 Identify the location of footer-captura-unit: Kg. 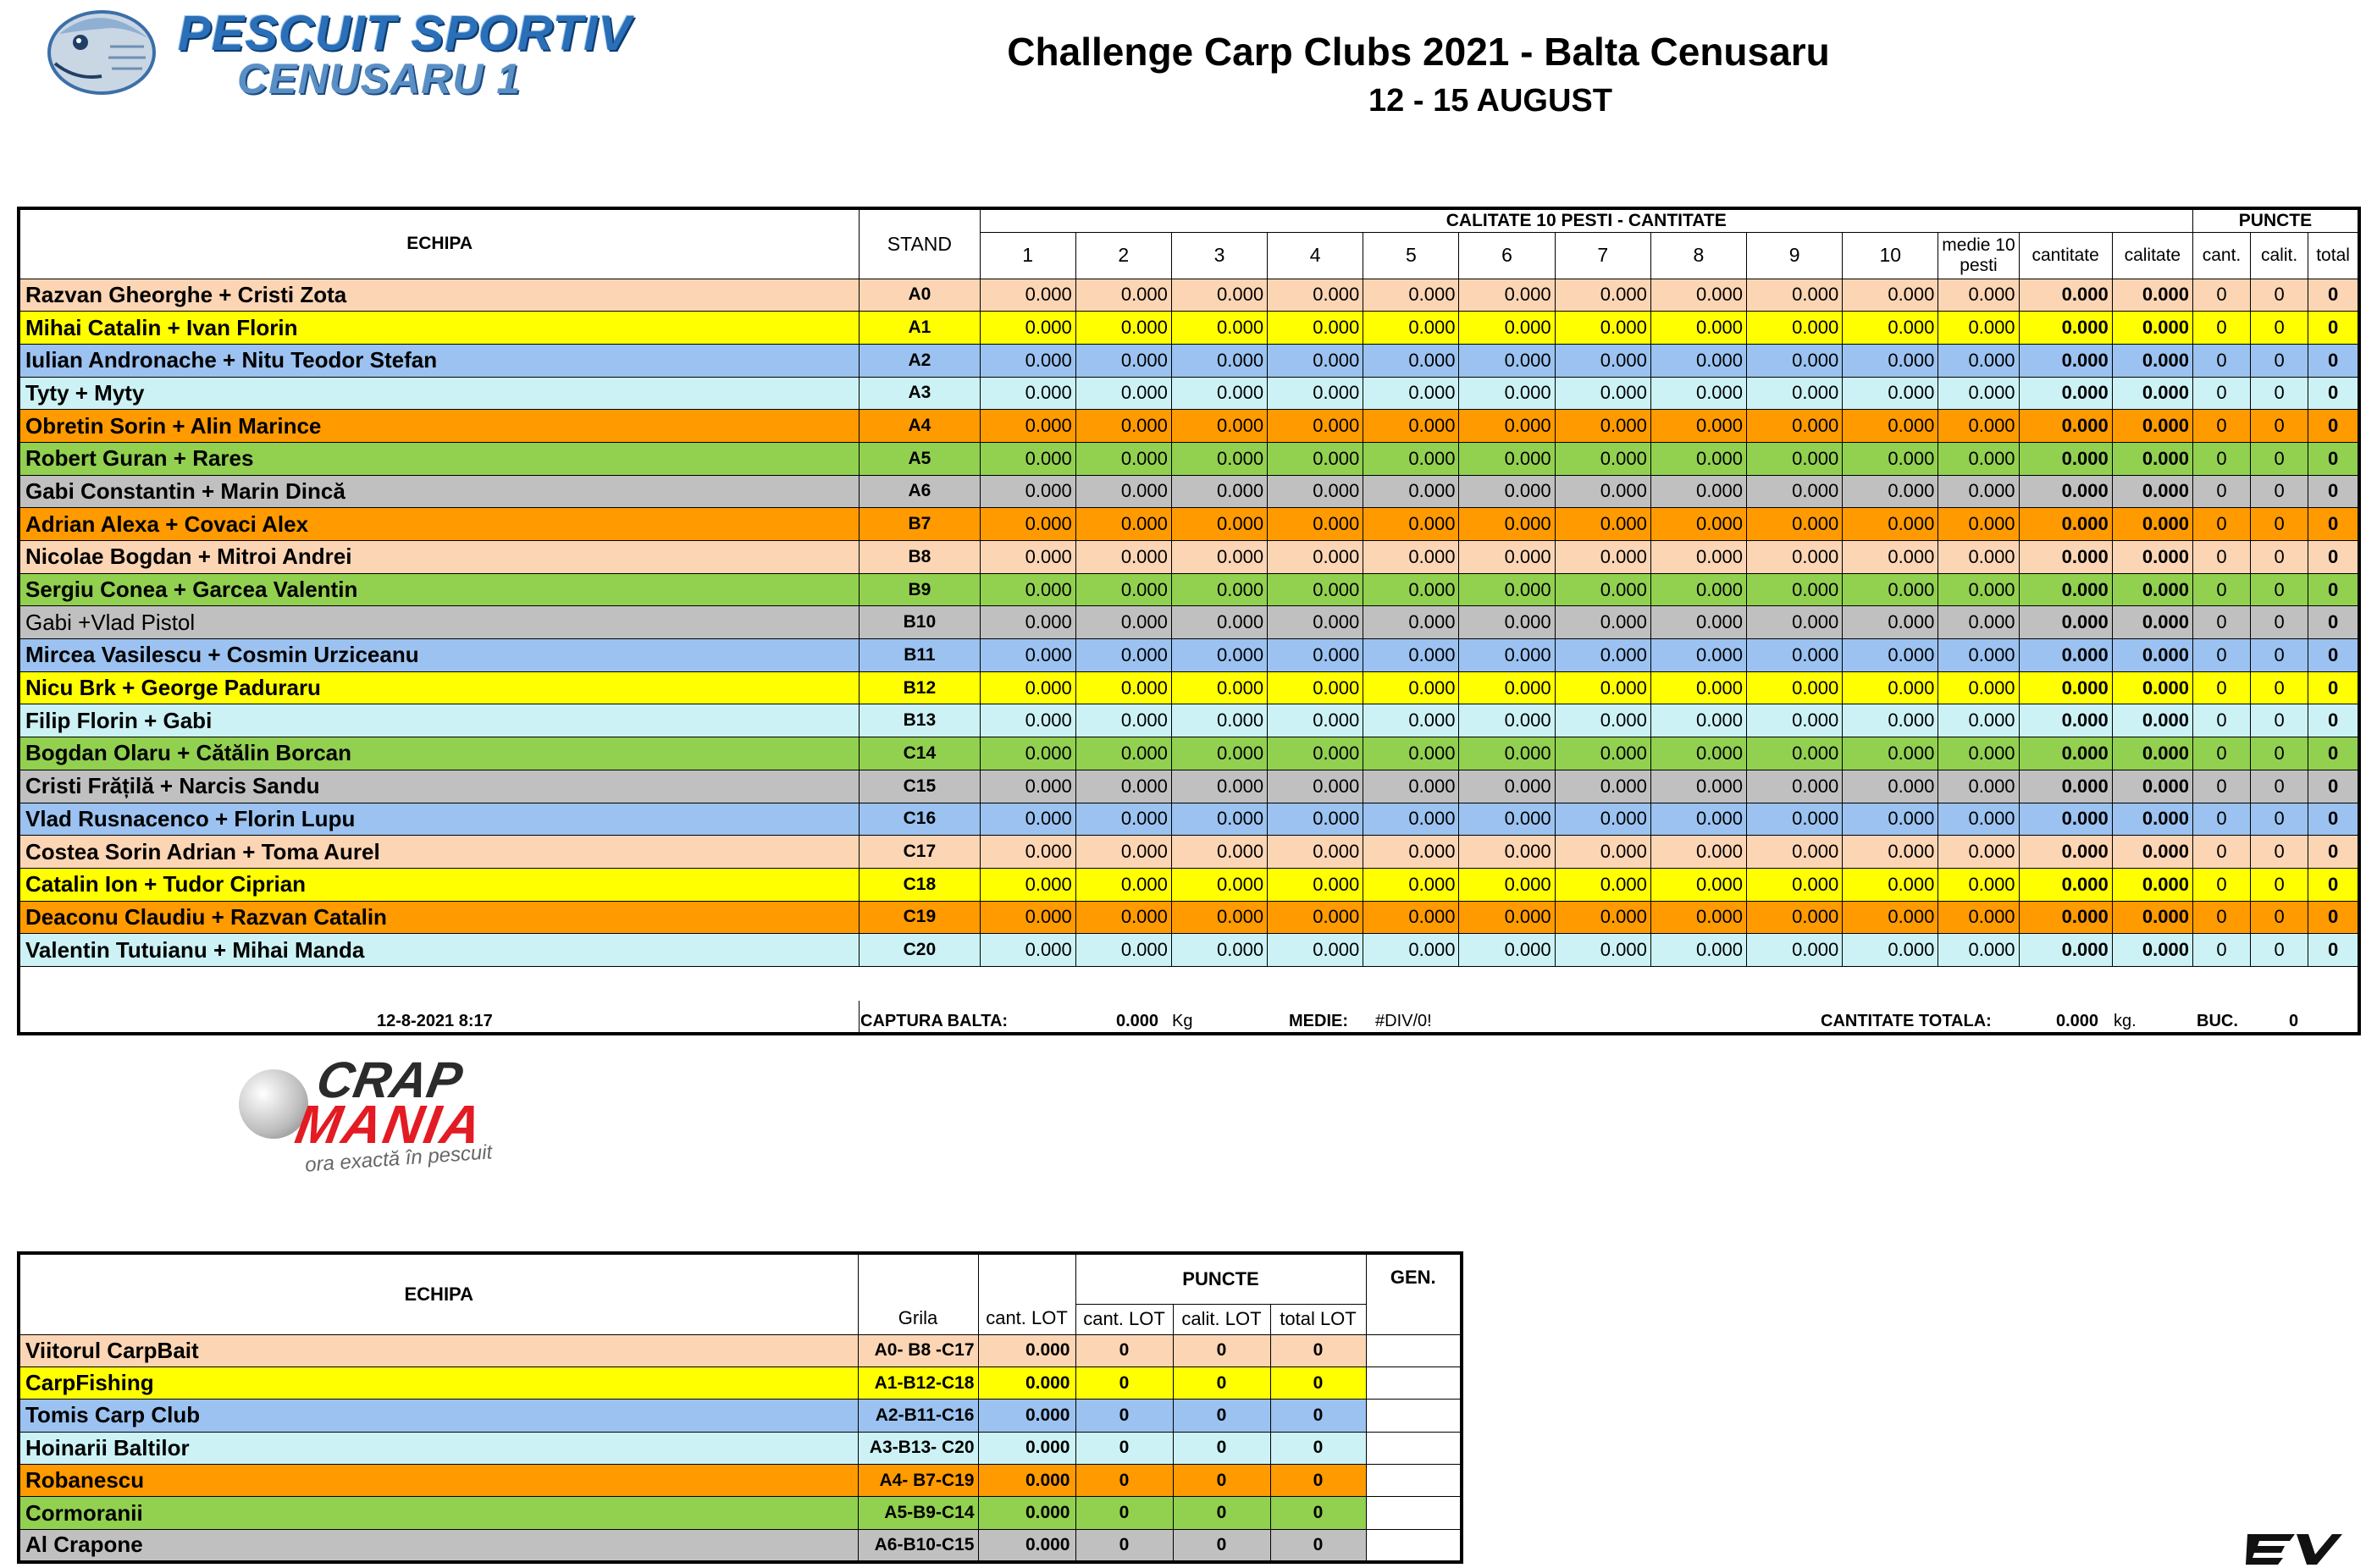
(1182, 1021).